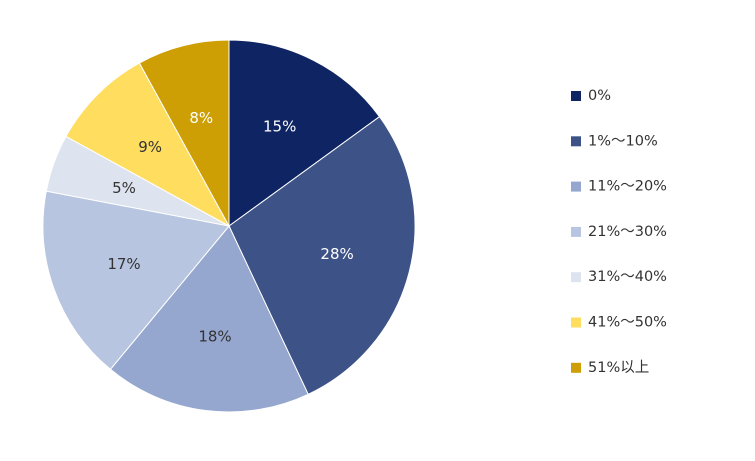  I want to click on legend-label-0: 0%, so click(599, 96).